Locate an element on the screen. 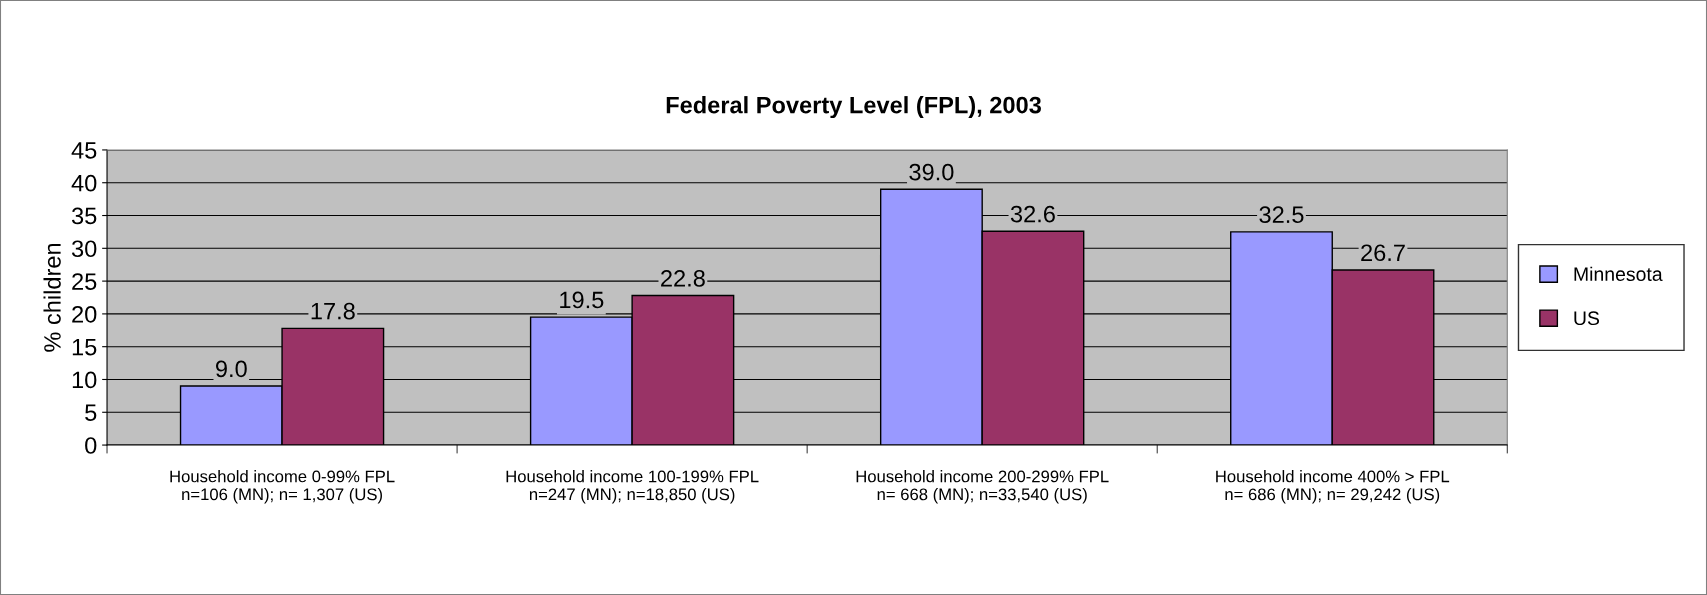 The image size is (1707, 595). data-label: 26.7 is located at coordinates (1383, 253).